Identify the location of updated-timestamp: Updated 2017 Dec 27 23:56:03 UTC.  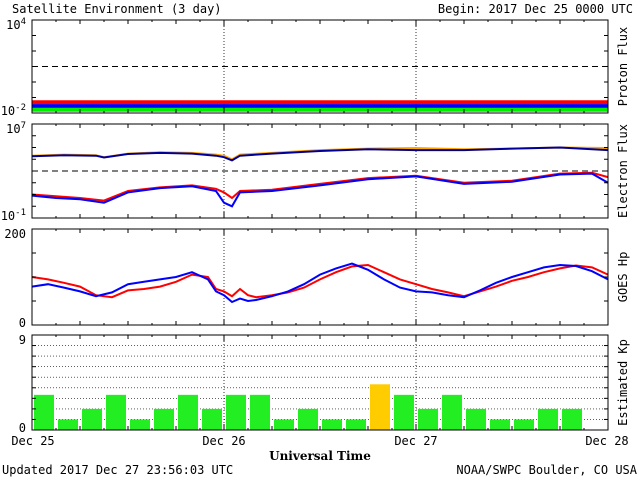
(117, 470).